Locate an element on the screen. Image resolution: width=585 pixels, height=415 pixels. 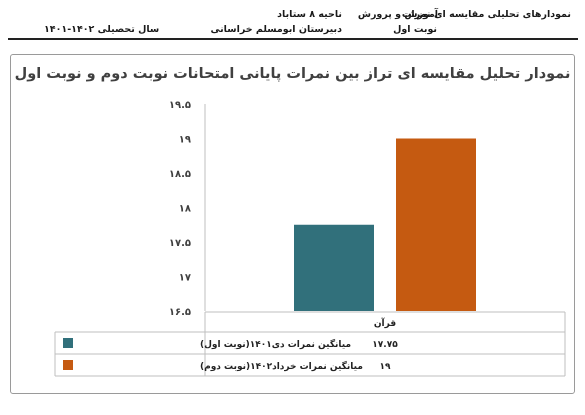
header-term: نوبت اول is located at coordinates (415, 29).